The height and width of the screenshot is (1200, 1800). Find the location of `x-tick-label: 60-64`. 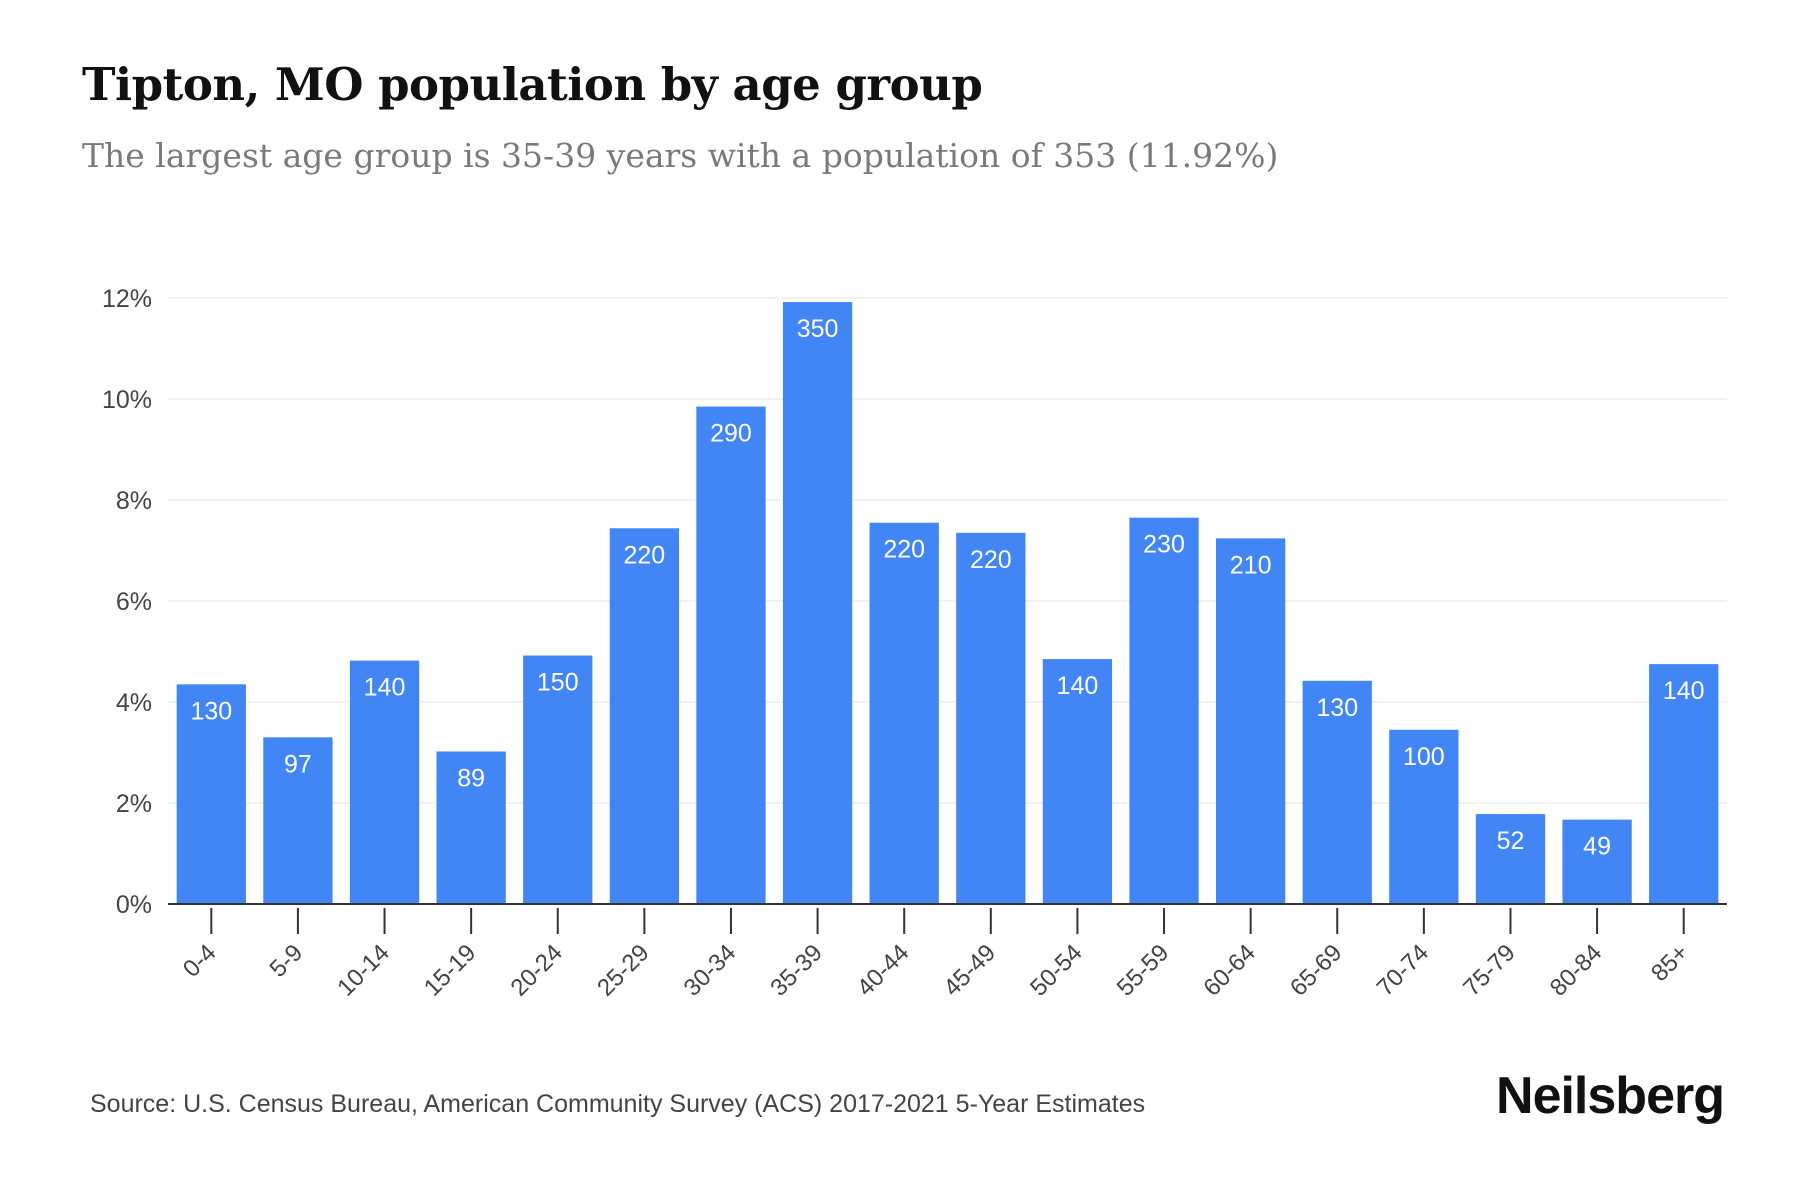

x-tick-label: 60-64 is located at coordinates (1229, 970).